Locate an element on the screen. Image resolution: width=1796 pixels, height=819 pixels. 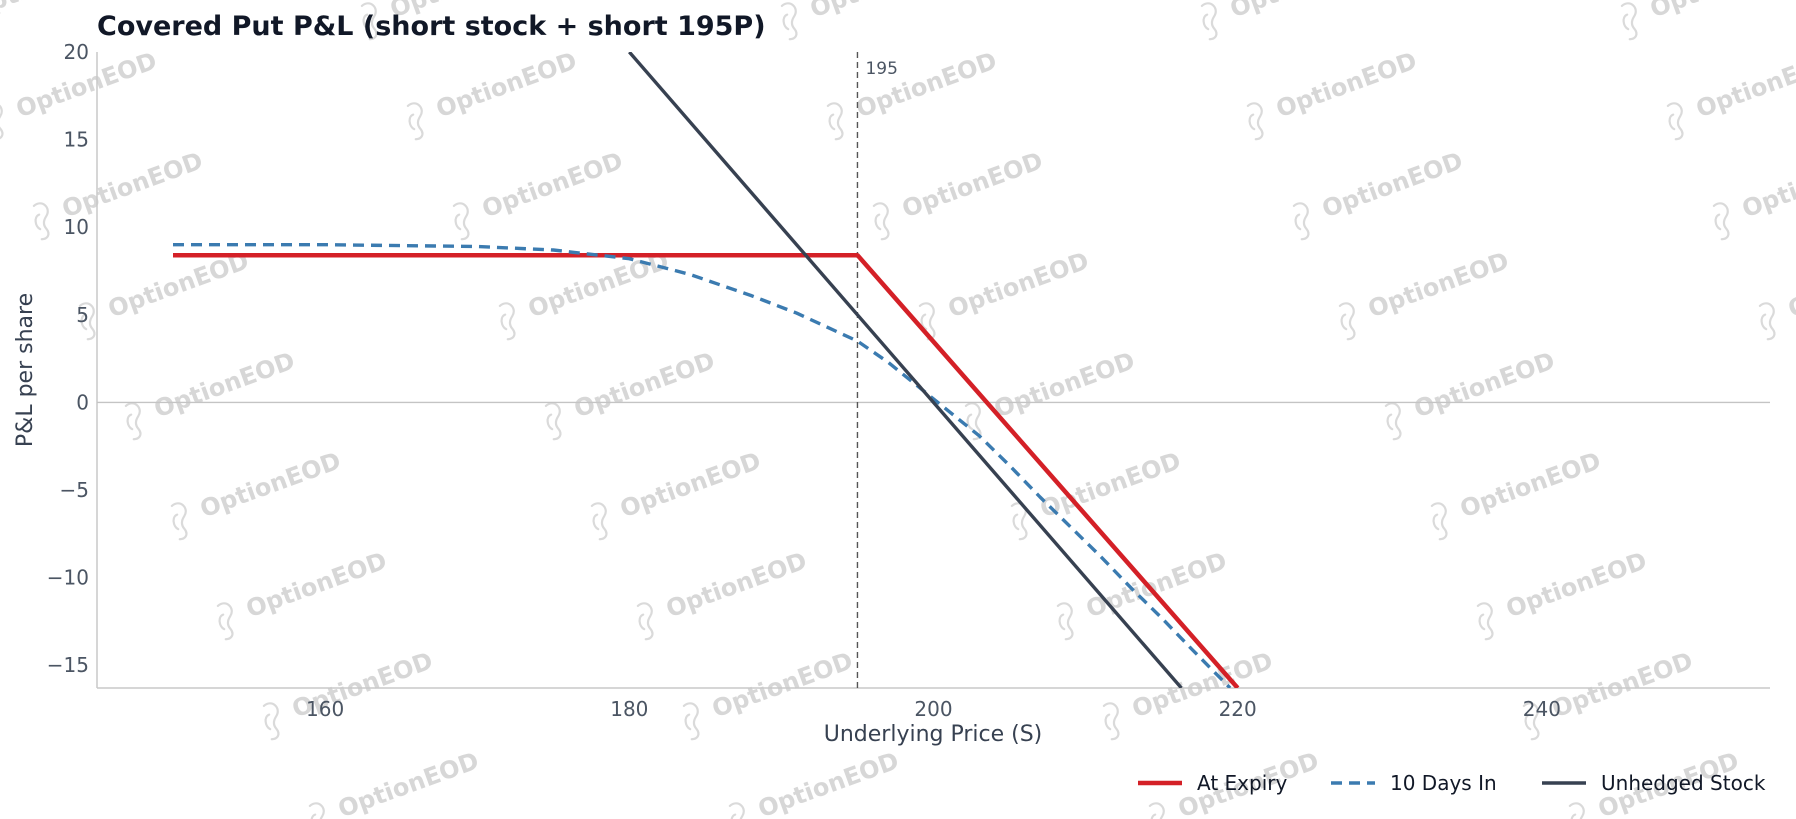
y-tick-label: −15 is located at coordinates (68, 665).